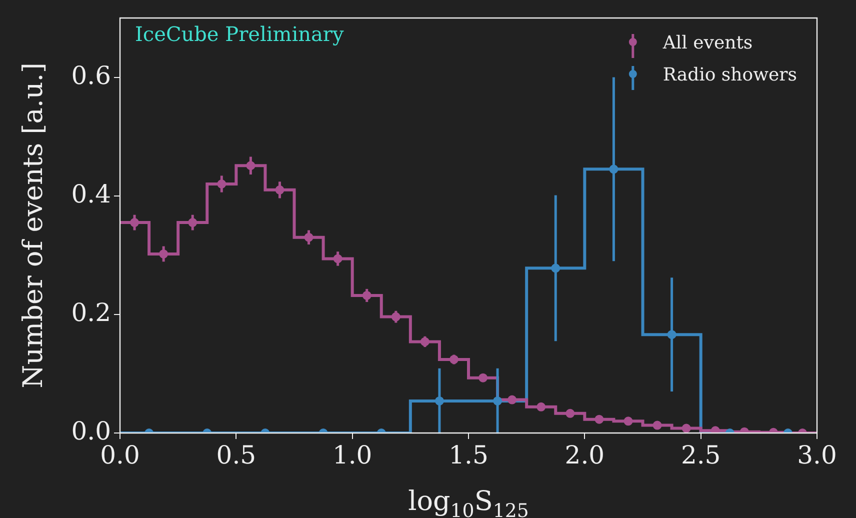 This screenshot has height=518, width=856. Describe the element at coordinates (91, 312) in the screenshot. I see `y-tick-label: 0.2` at that location.